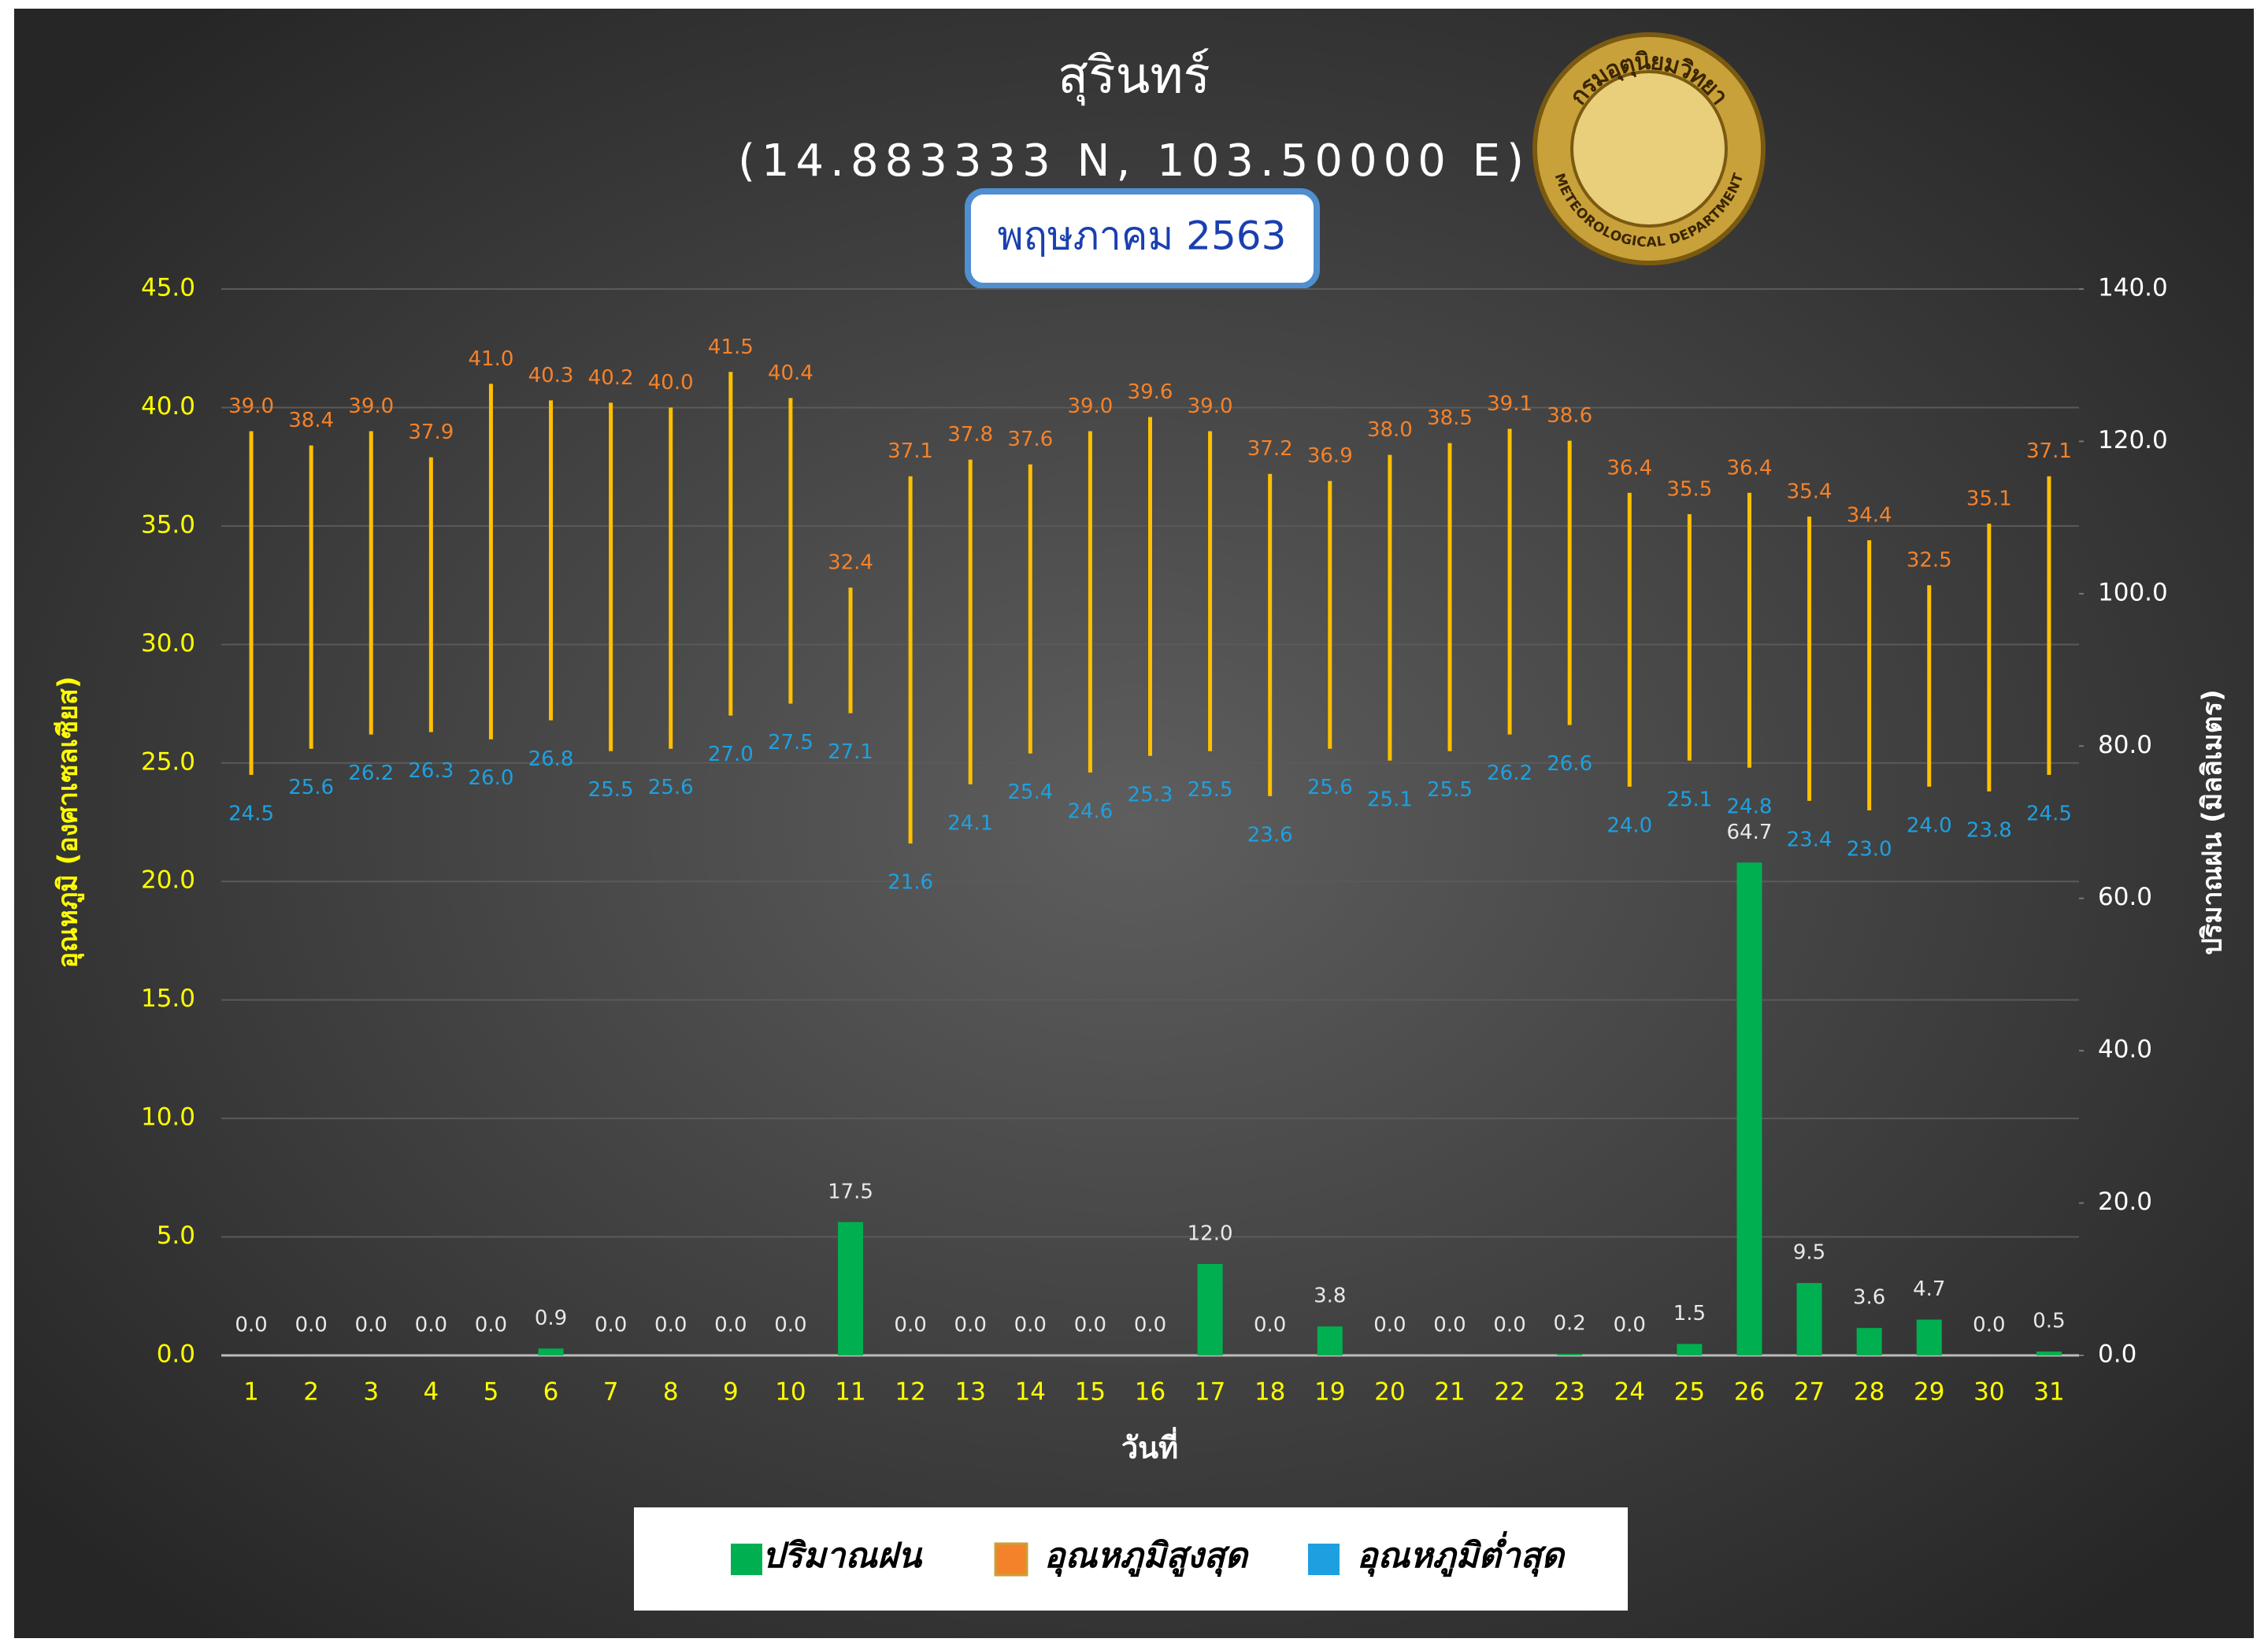 The image size is (2268, 1646). What do you see at coordinates (2117, 1354) in the screenshot?
I see `y2-tick-label: 0.0` at bounding box center [2117, 1354].